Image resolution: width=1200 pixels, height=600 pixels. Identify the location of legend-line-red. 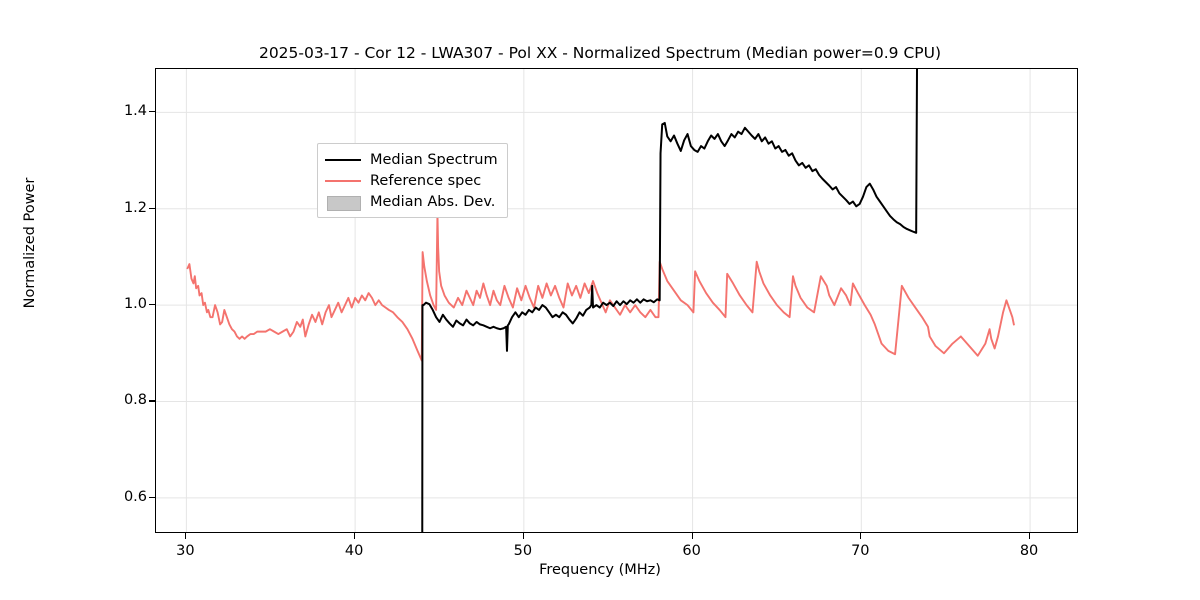
(343, 180).